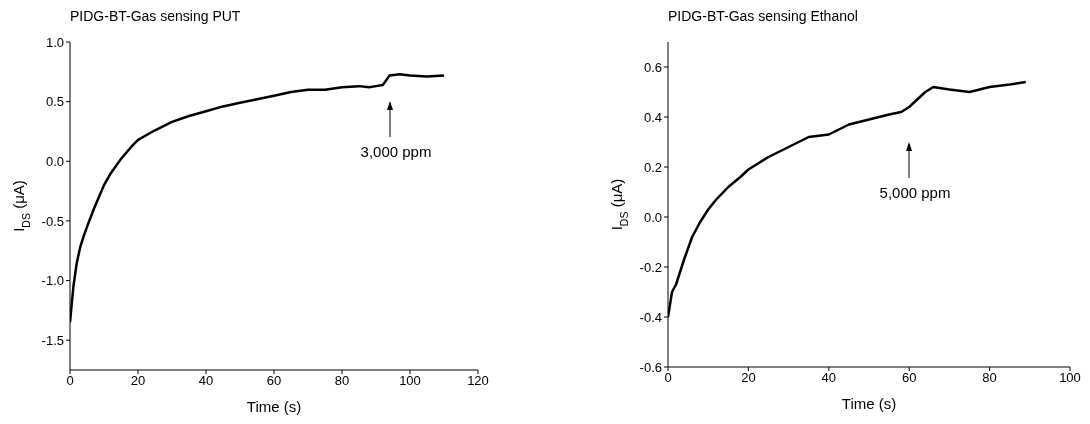  What do you see at coordinates (54, 42) in the screenshot?
I see `y-tick-label: 1.0` at bounding box center [54, 42].